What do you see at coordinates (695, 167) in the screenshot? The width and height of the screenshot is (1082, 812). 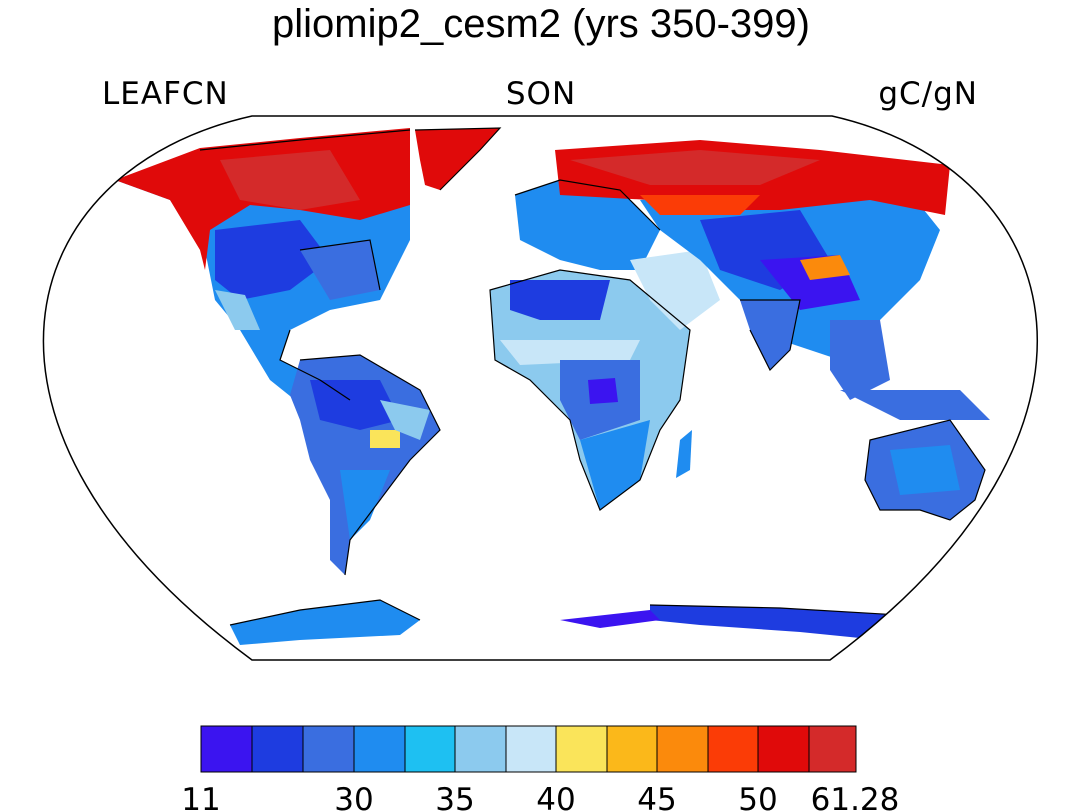 I see `siberia-core` at bounding box center [695, 167].